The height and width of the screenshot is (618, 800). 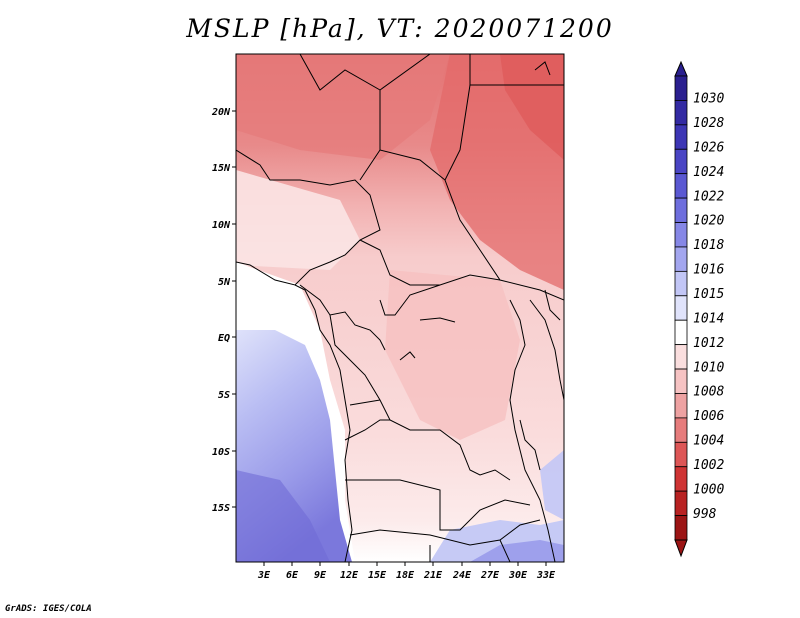 What do you see at coordinates (708, 221) in the screenshot?
I see `colorbar-label: 1020` at bounding box center [708, 221].